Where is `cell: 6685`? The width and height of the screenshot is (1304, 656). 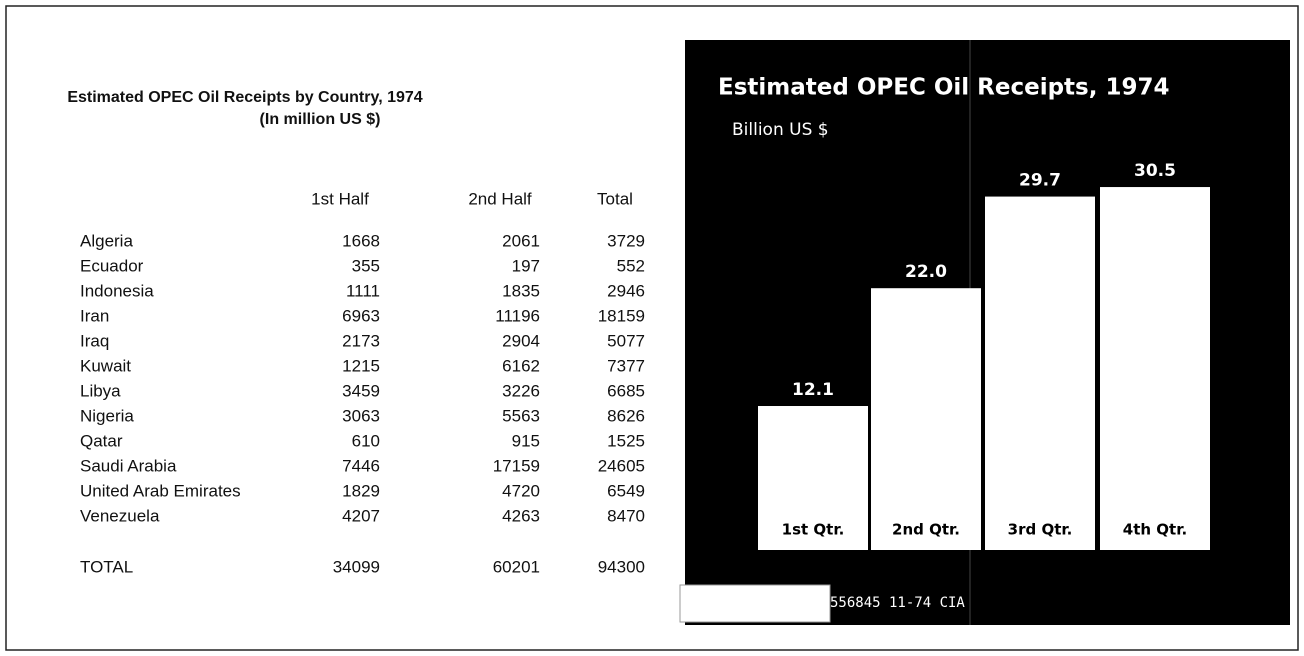 cell: 6685 is located at coordinates (626, 390).